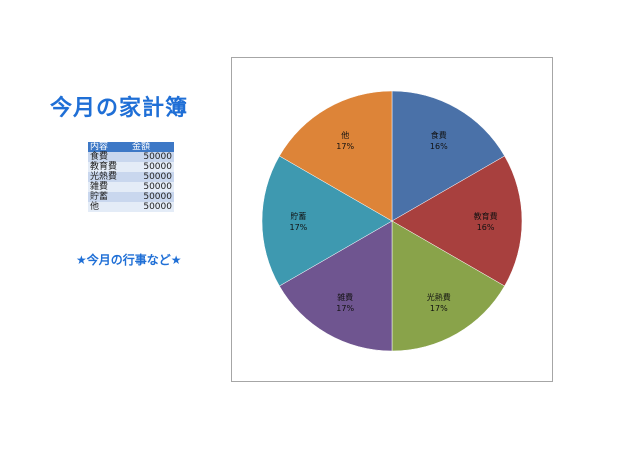 The width and height of the screenshot is (640, 452). Describe the element at coordinates (345, 297) in the screenshot. I see `slice-category-label: 雑費` at that location.